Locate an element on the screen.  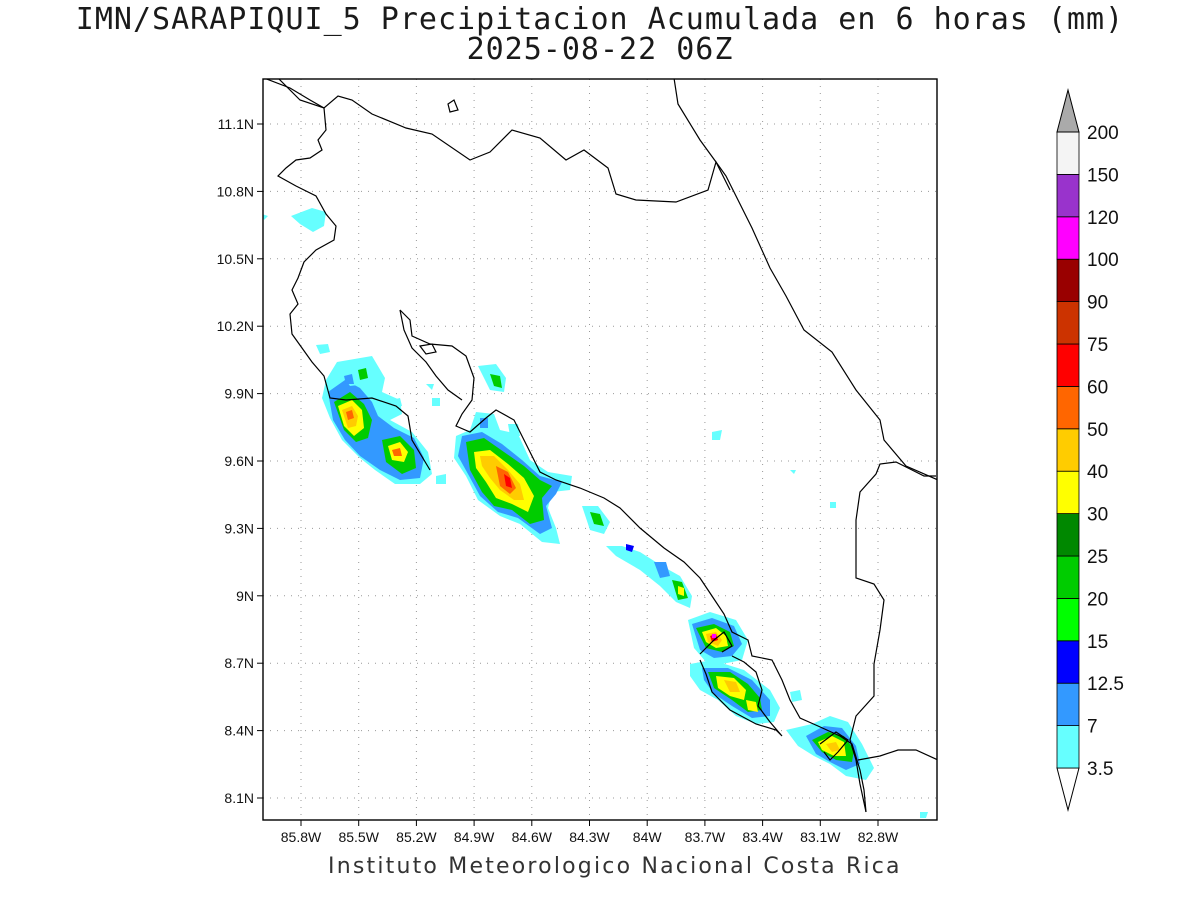
lat-tick-label: 10.2N is located at coordinates (235, 326).